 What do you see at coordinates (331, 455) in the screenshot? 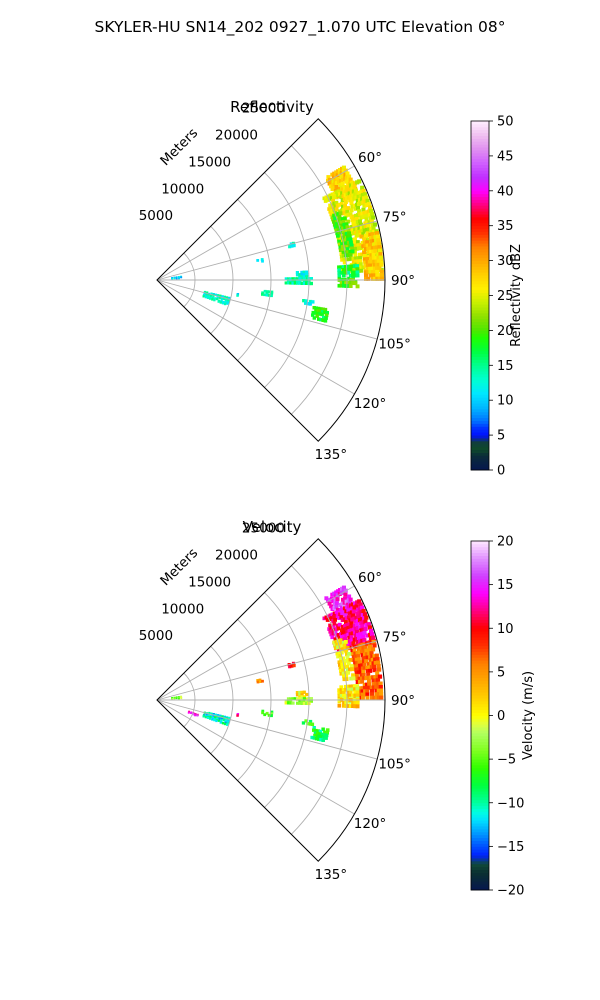
I see `angle-tick-label: 135°` at bounding box center [331, 455].